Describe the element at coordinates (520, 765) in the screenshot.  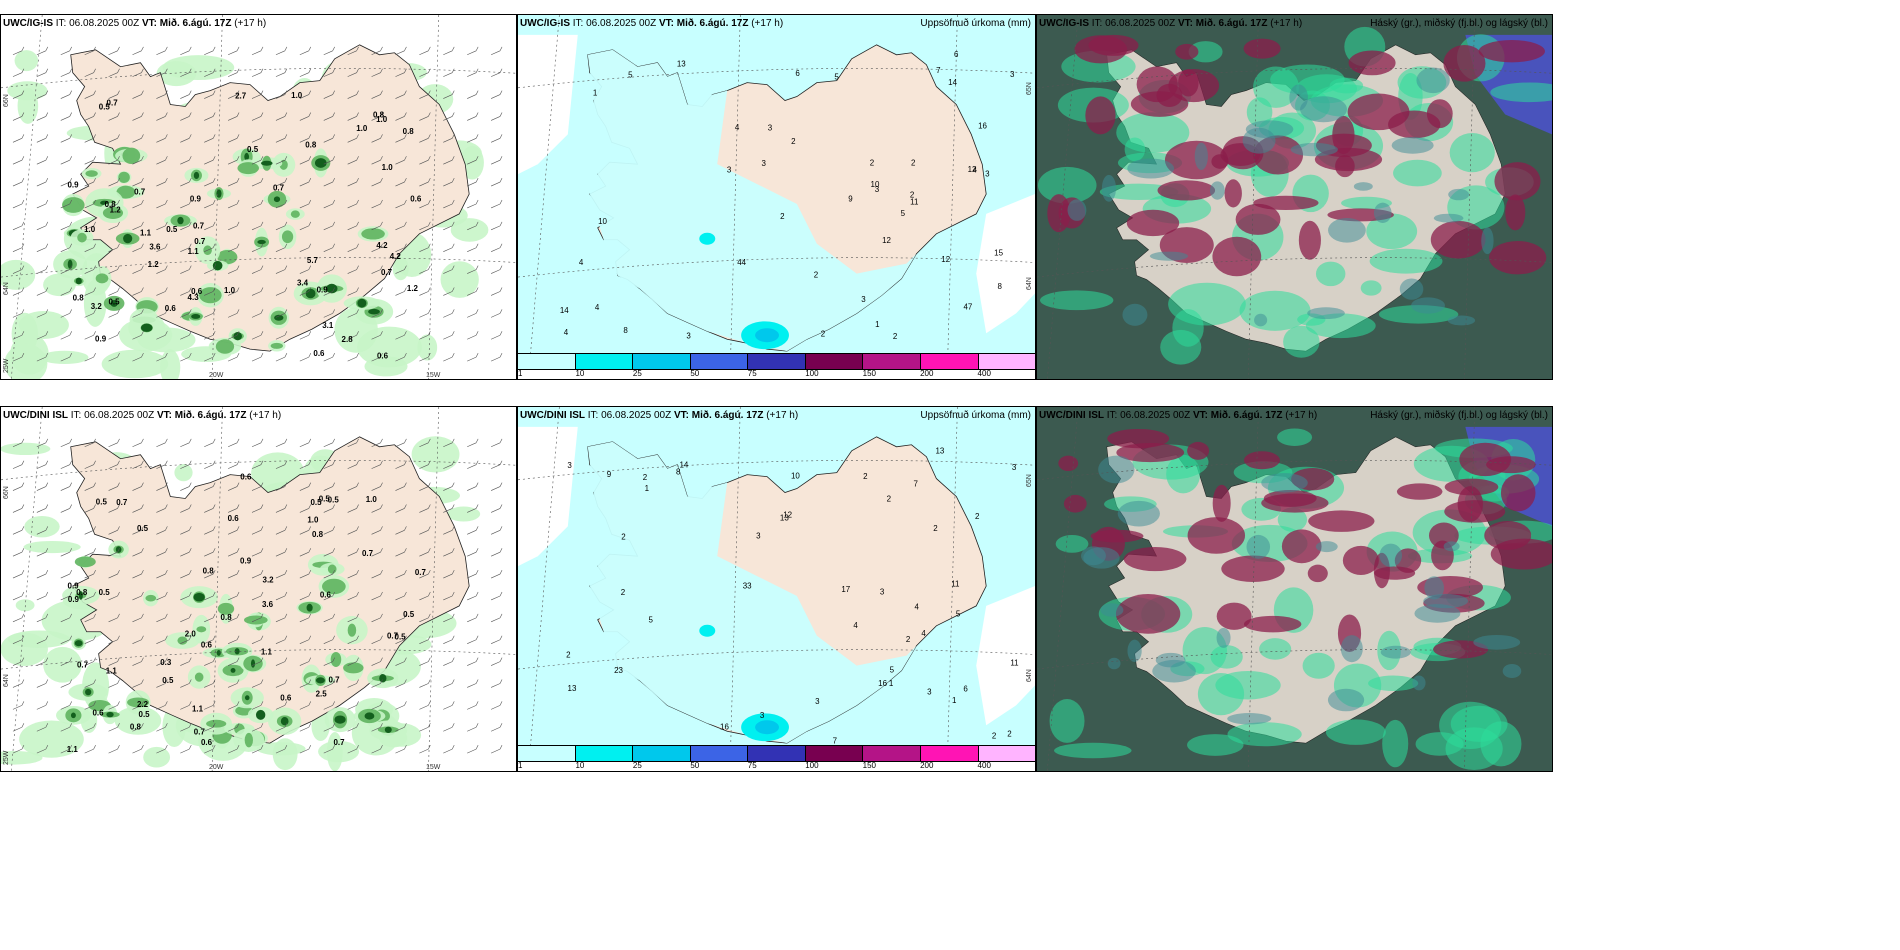
I see `legend-label: 1` at that location.